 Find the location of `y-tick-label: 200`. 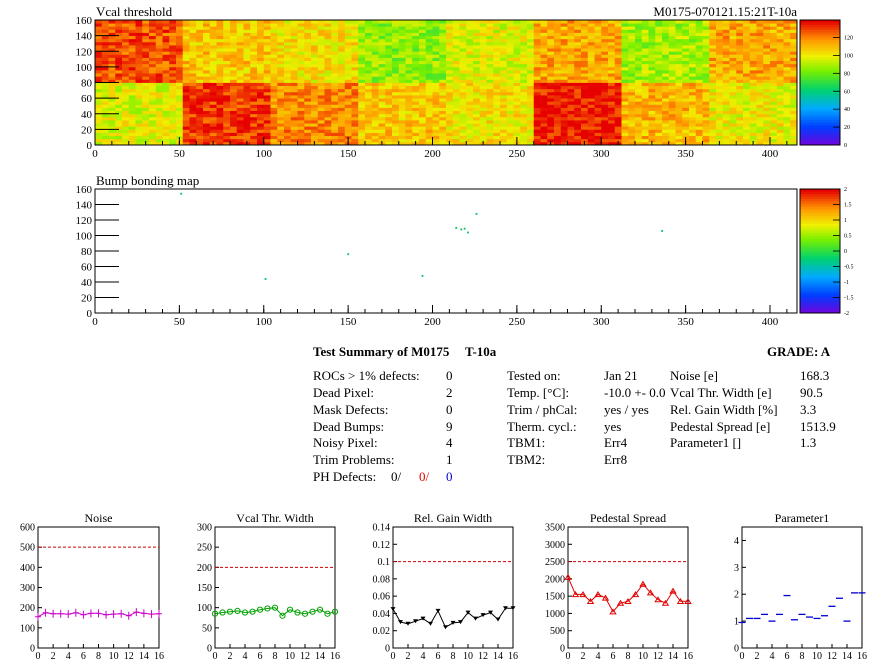

y-tick-label: 200 is located at coordinates (27, 608).